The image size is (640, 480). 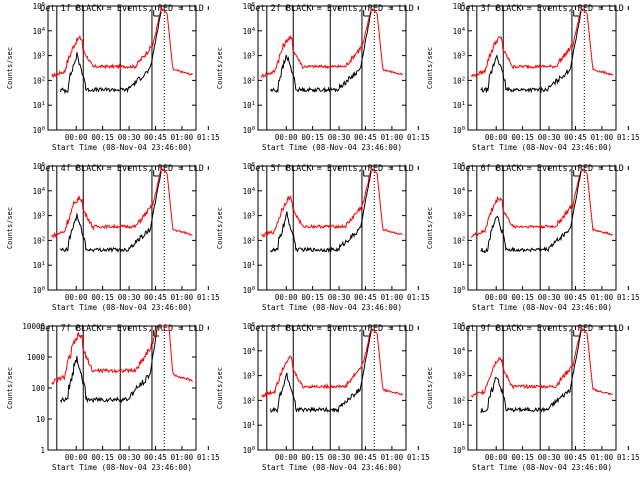 What do you see at coordinates (41, 419) in the screenshot?
I see `y-tick-label: 10` at bounding box center [41, 419].